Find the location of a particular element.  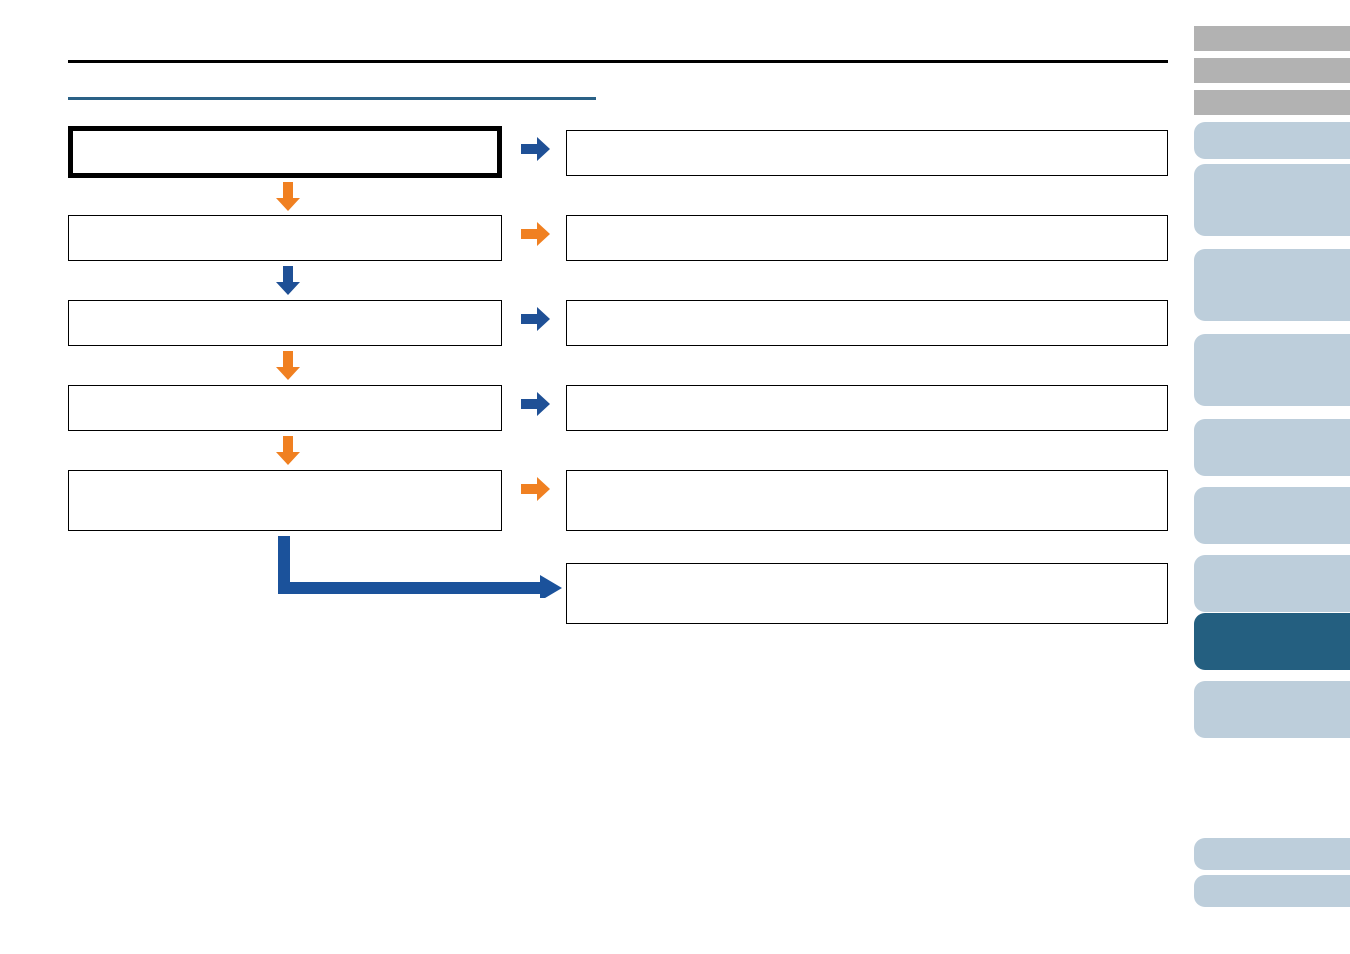

header-rule is located at coordinates (618, 61).